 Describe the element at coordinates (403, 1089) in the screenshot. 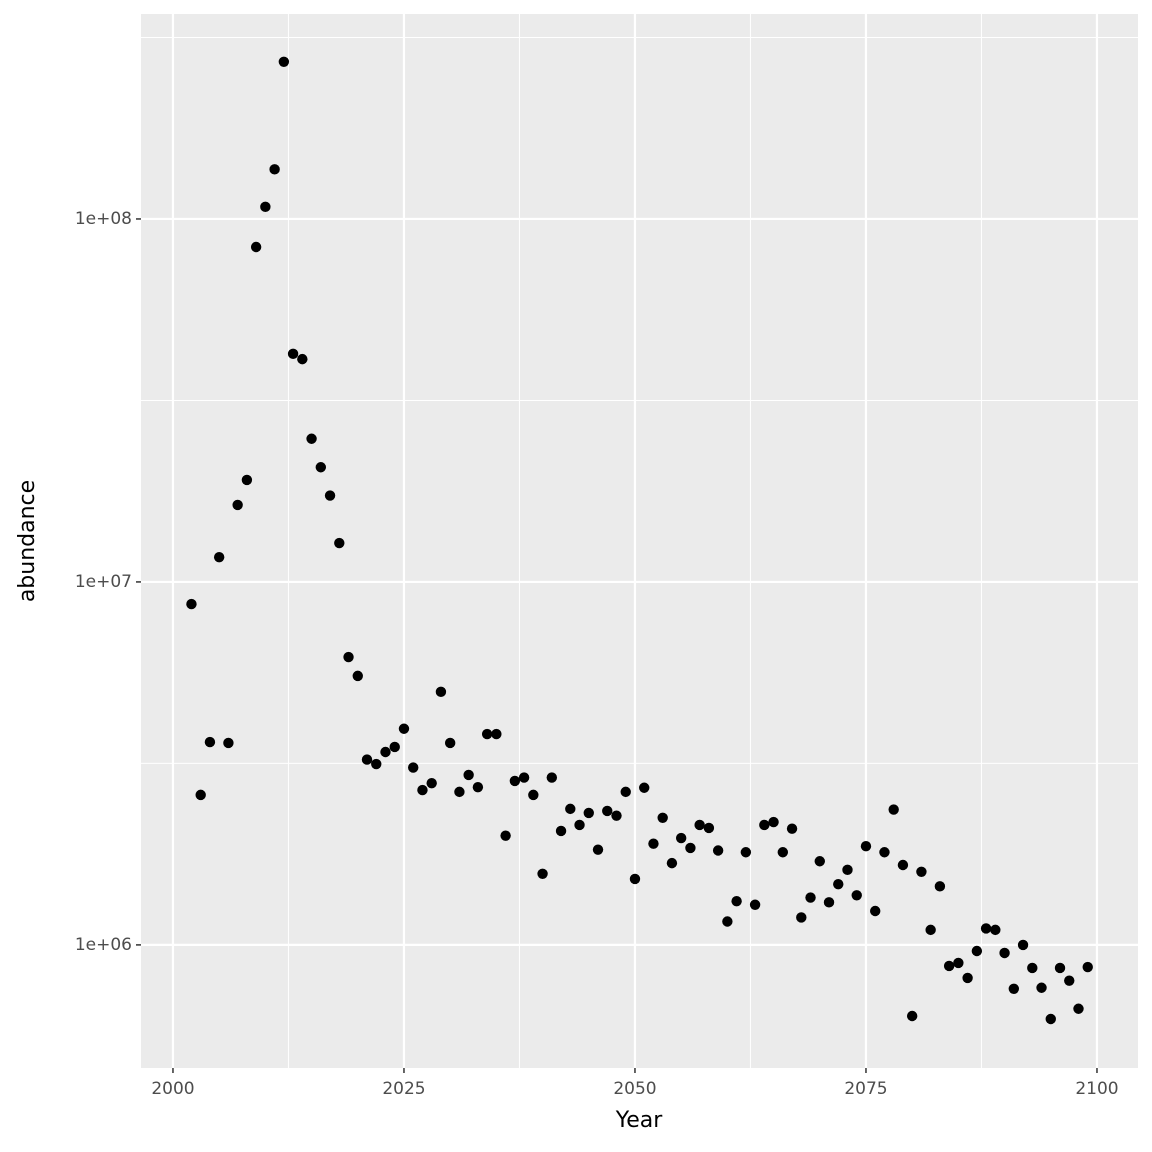

I see `x-tick-label: 2025` at that location.